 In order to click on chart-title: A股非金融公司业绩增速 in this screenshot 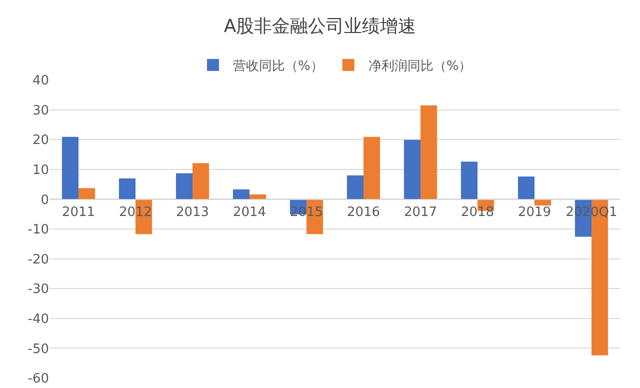, I will do `click(320, 26)`.